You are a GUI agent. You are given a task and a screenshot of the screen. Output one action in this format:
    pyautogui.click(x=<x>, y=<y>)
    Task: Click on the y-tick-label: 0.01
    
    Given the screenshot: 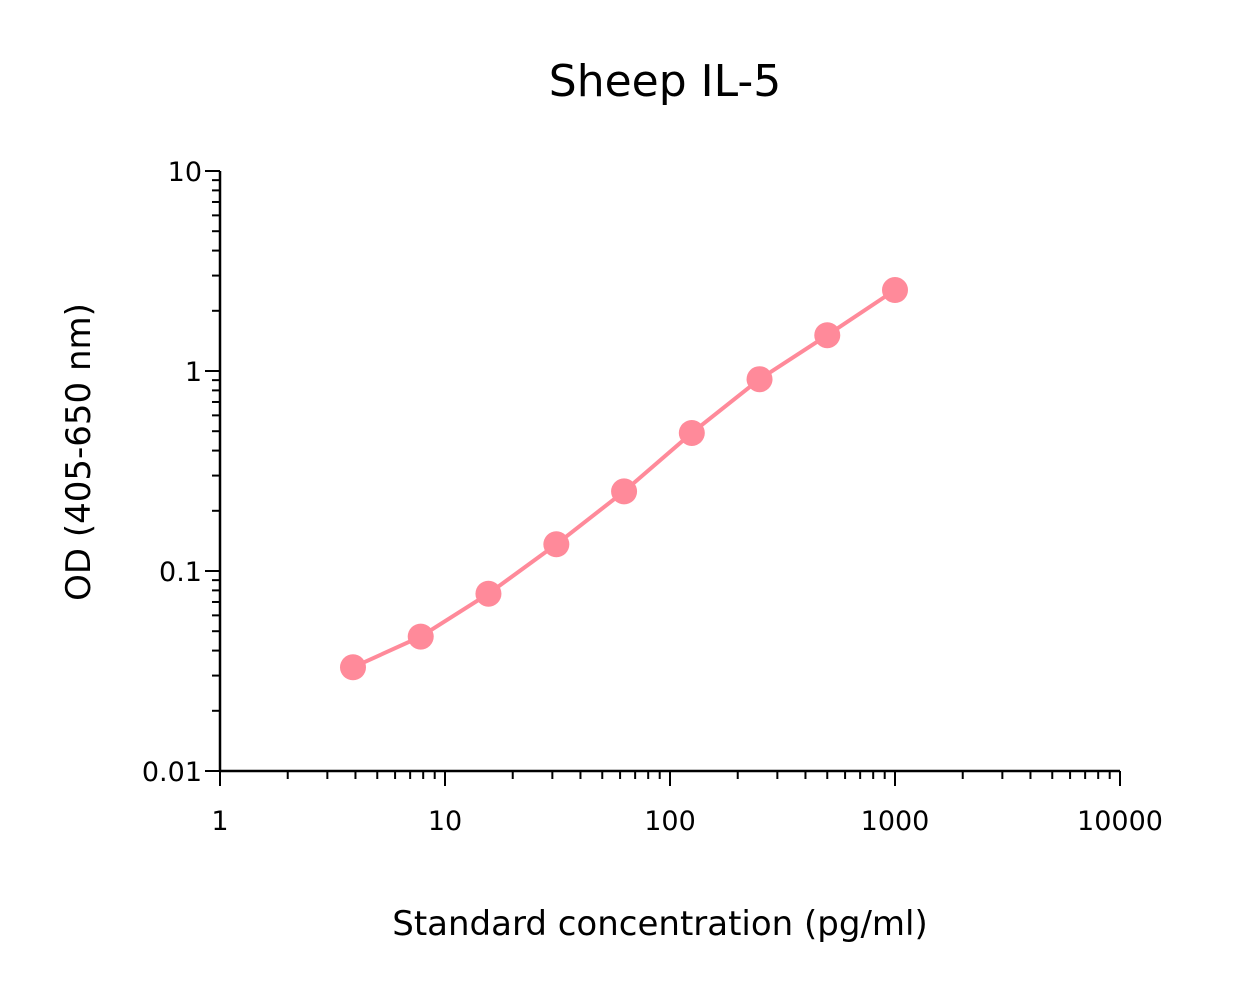 What is the action you would take?
    pyautogui.click(x=172, y=772)
    